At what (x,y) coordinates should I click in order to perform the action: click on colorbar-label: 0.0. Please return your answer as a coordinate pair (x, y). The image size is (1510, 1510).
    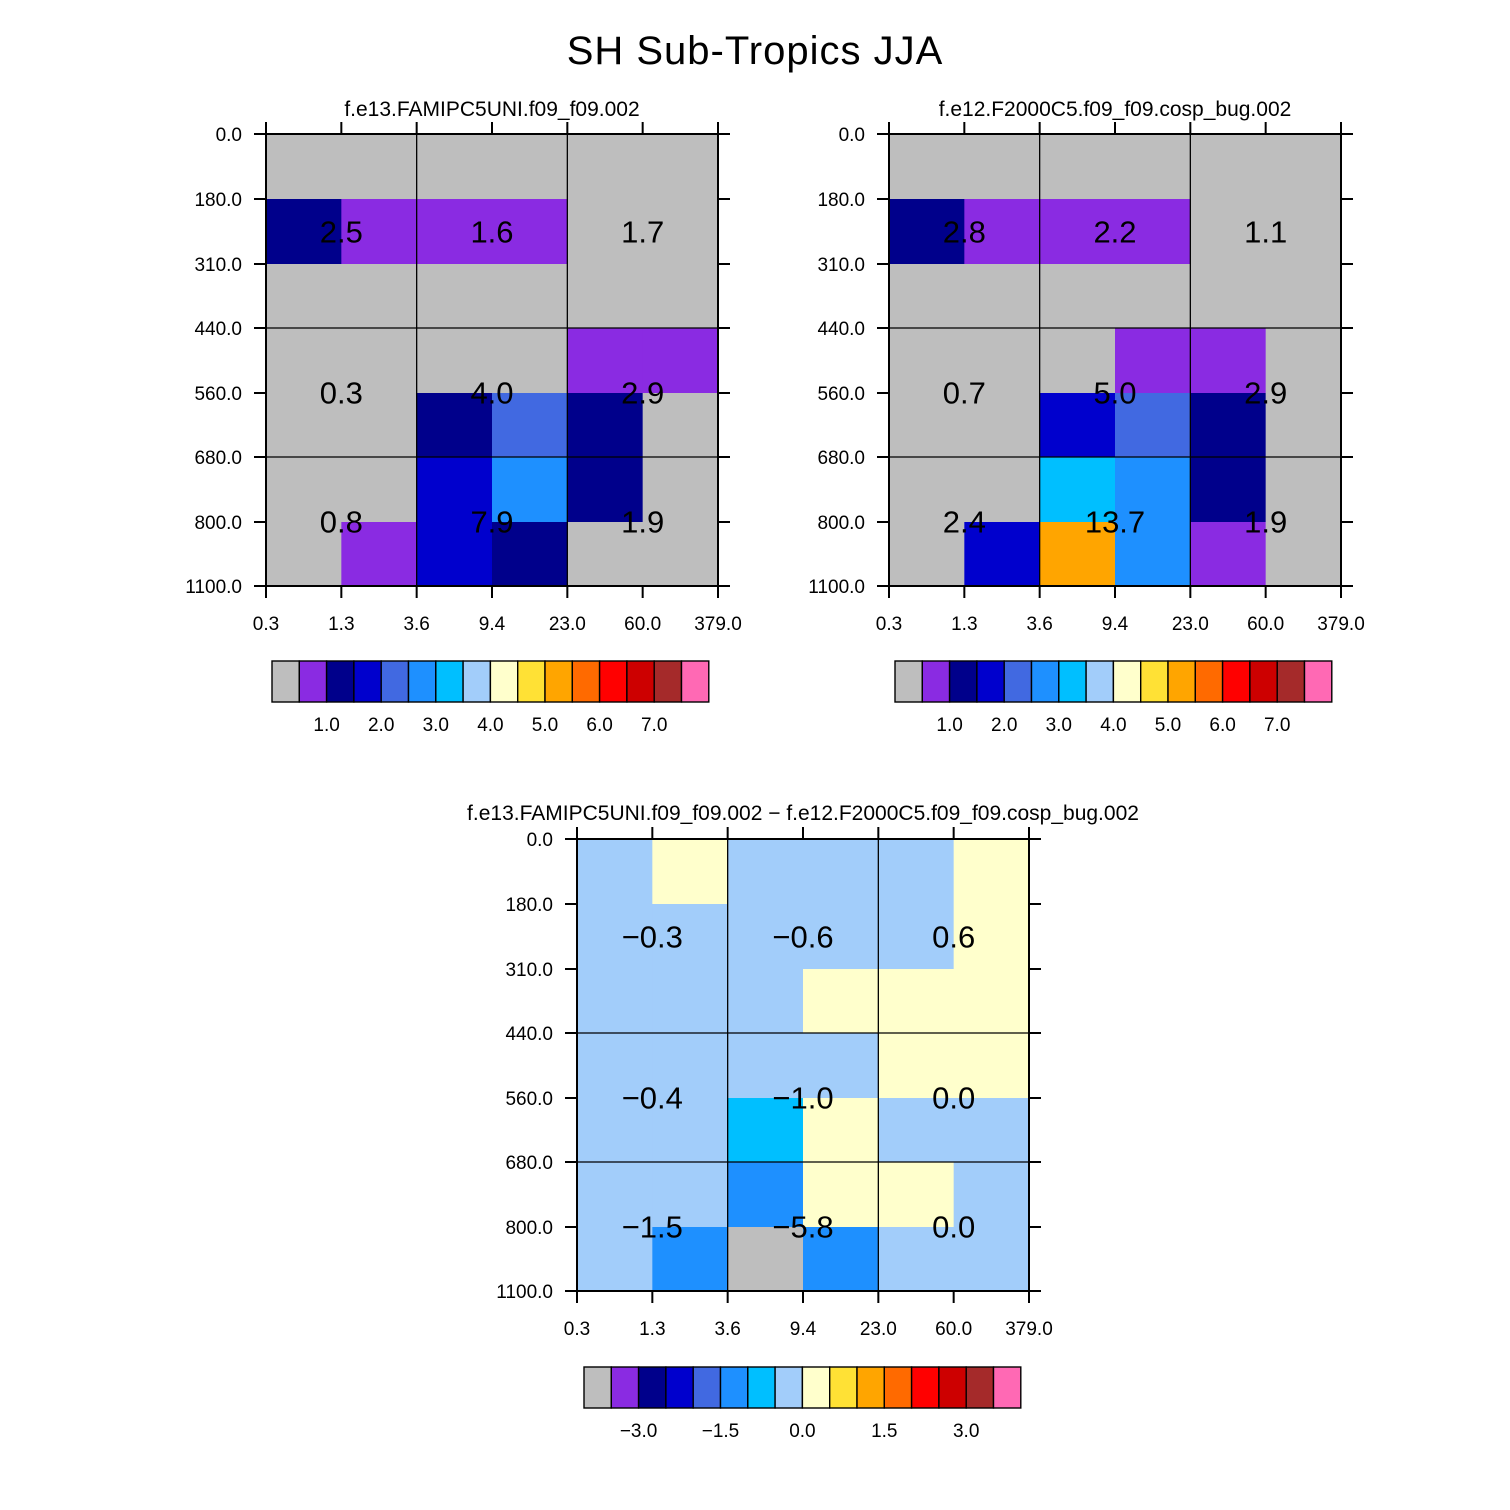
    Looking at the image, I should click on (802, 1431).